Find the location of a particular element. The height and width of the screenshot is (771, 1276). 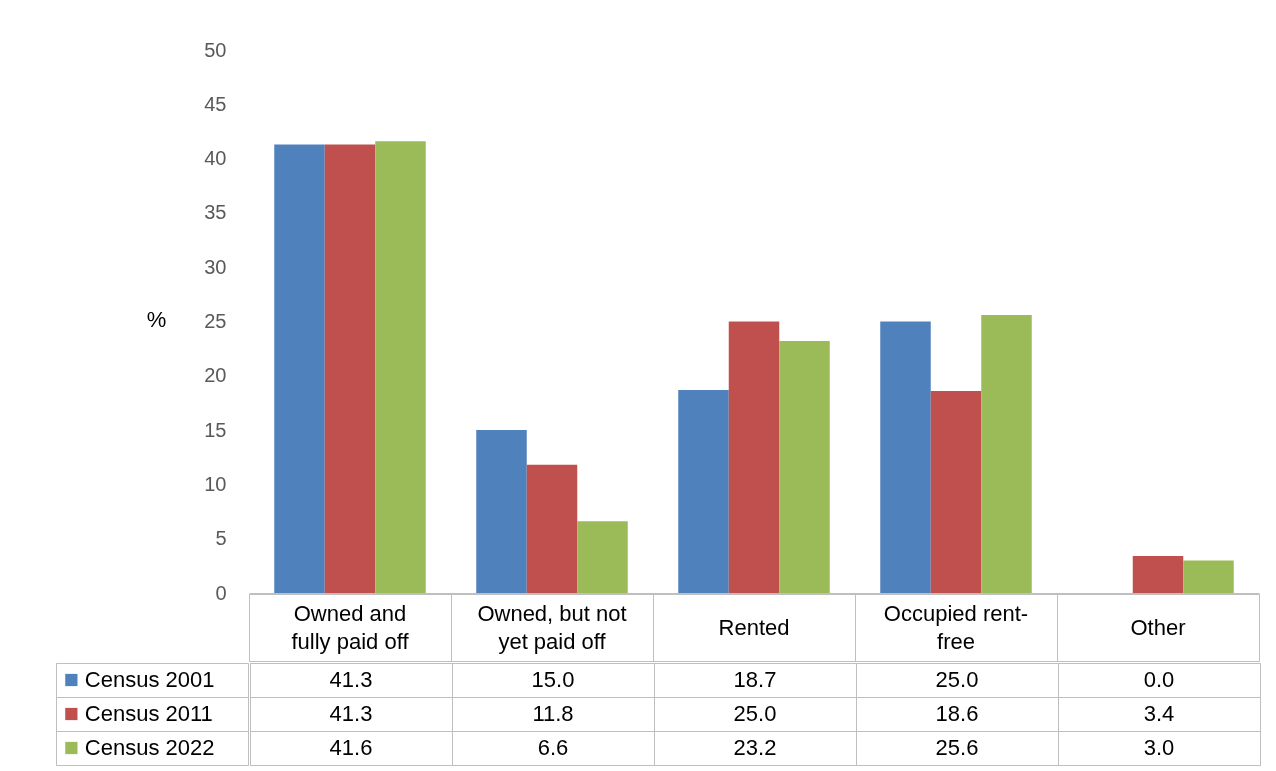

x-tick-label: Occupied rent-free is located at coordinates (956, 627).